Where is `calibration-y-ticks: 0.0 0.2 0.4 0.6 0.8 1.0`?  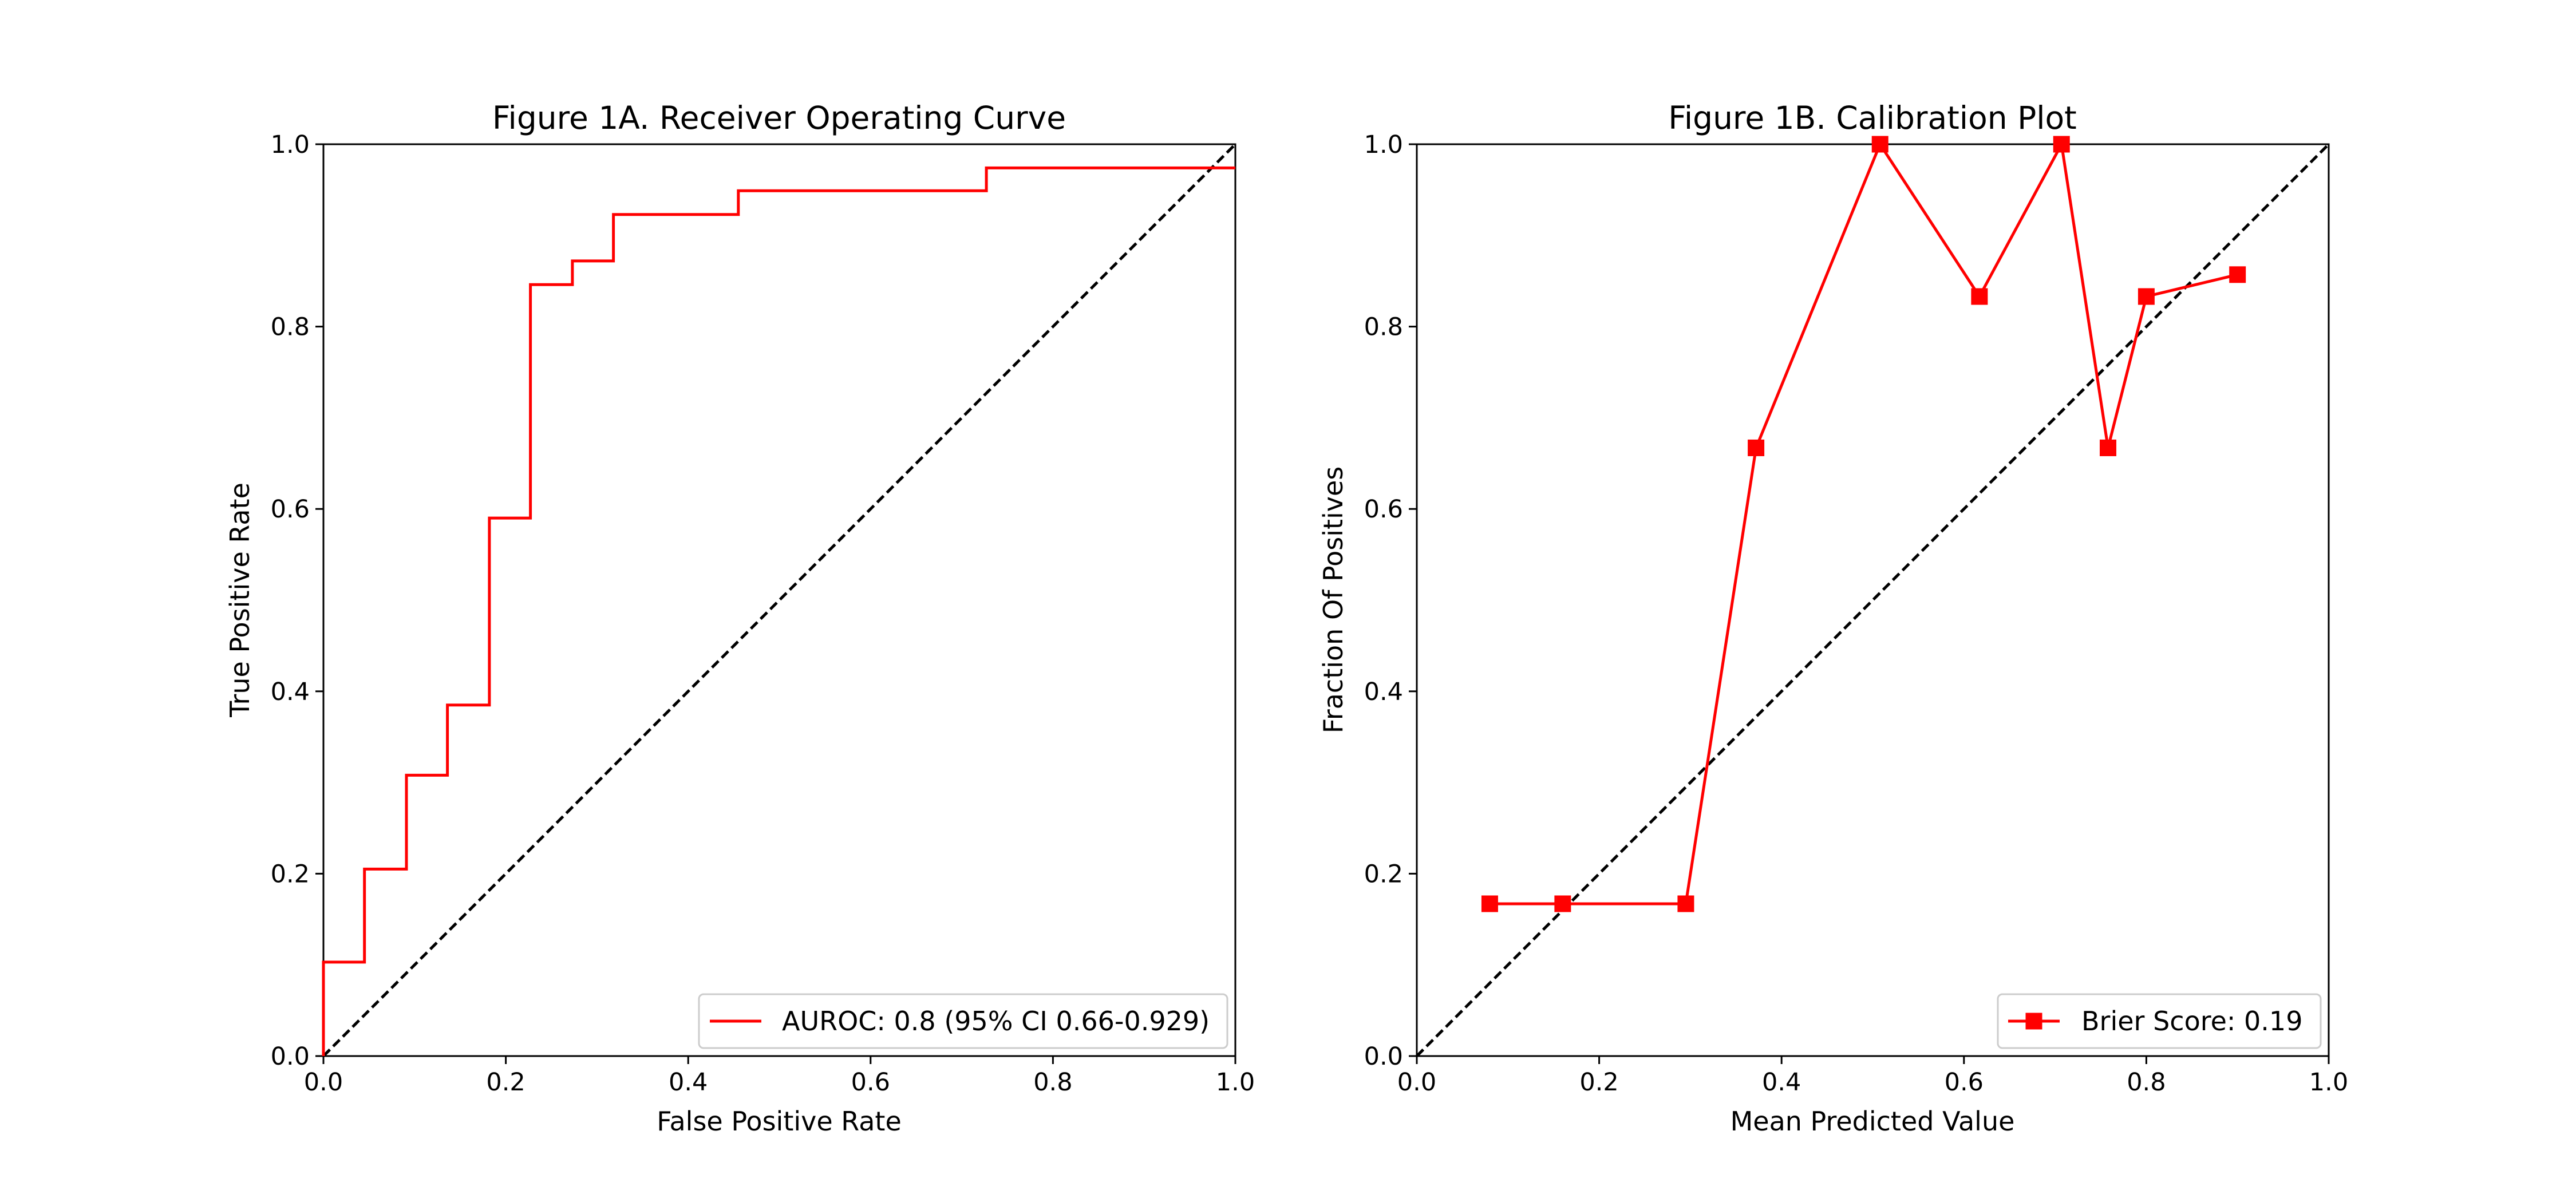
calibration-y-ticks: 0.0 0.2 0.4 0.6 0.8 1.0 is located at coordinates (1390, 601).